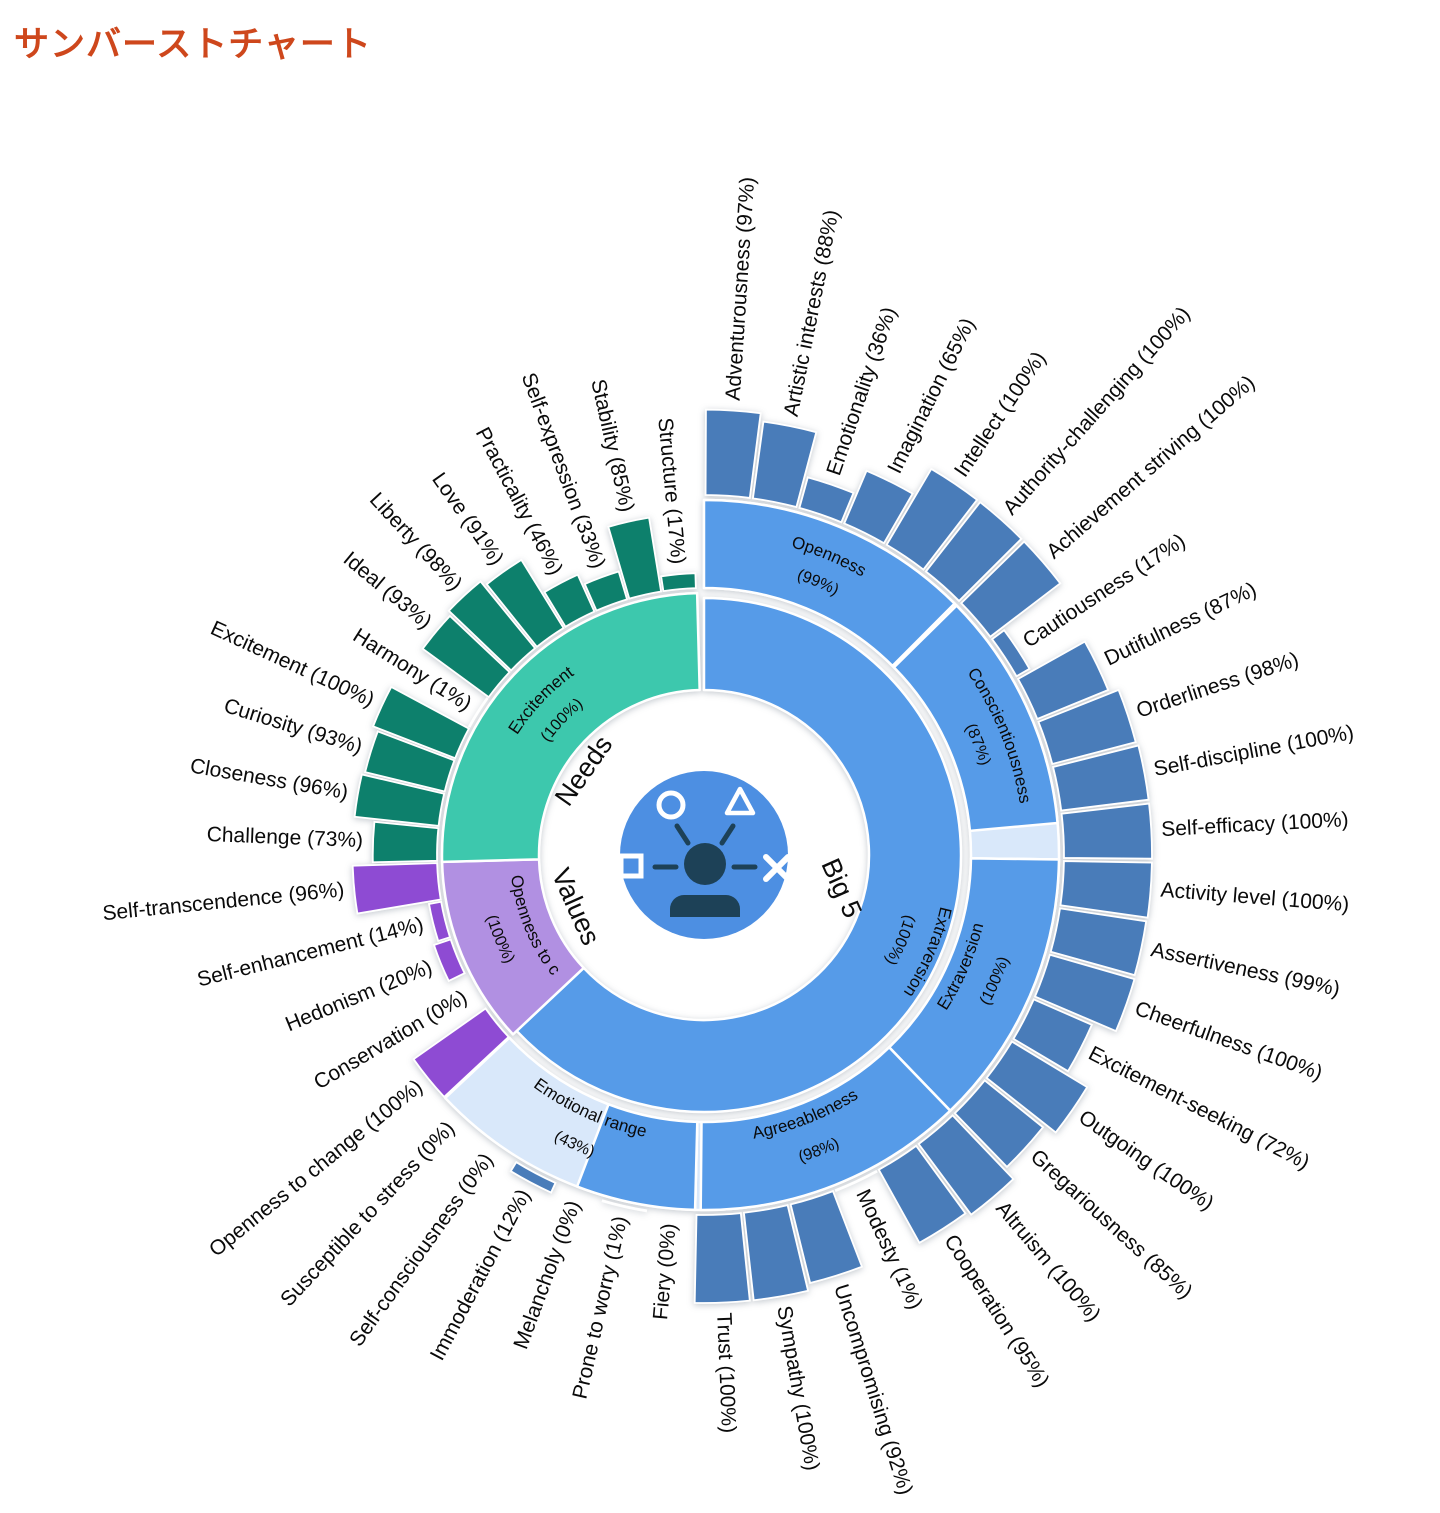 The width and height of the screenshot is (1440, 1513). Describe the element at coordinates (1245, 969) in the screenshot. I see `label-assertiveness: Assertiveness (99%)` at that location.